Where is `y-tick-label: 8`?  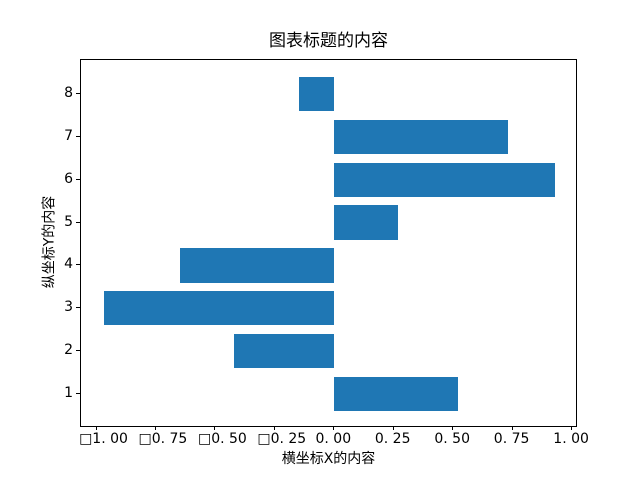
y-tick-label: 8 is located at coordinates (68, 92).